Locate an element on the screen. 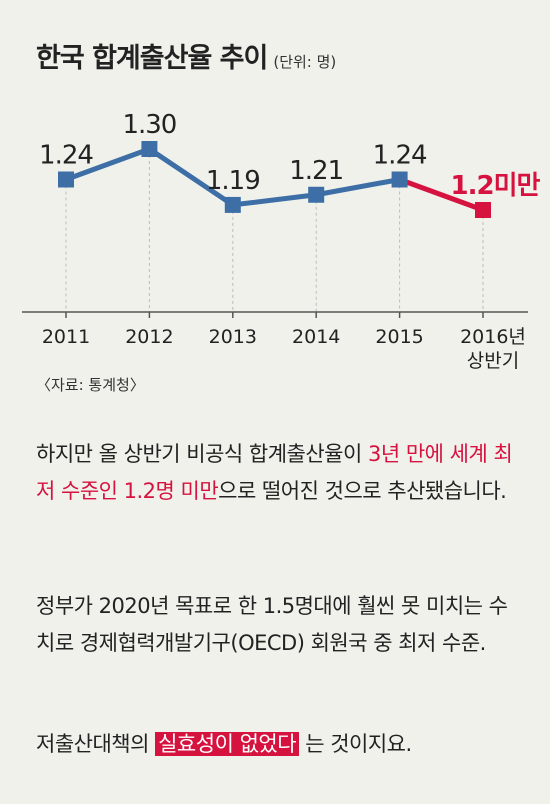 This screenshot has width=550, height=804. chart-title-text: 한국 합계출산율 추이 is located at coordinates (152, 58).